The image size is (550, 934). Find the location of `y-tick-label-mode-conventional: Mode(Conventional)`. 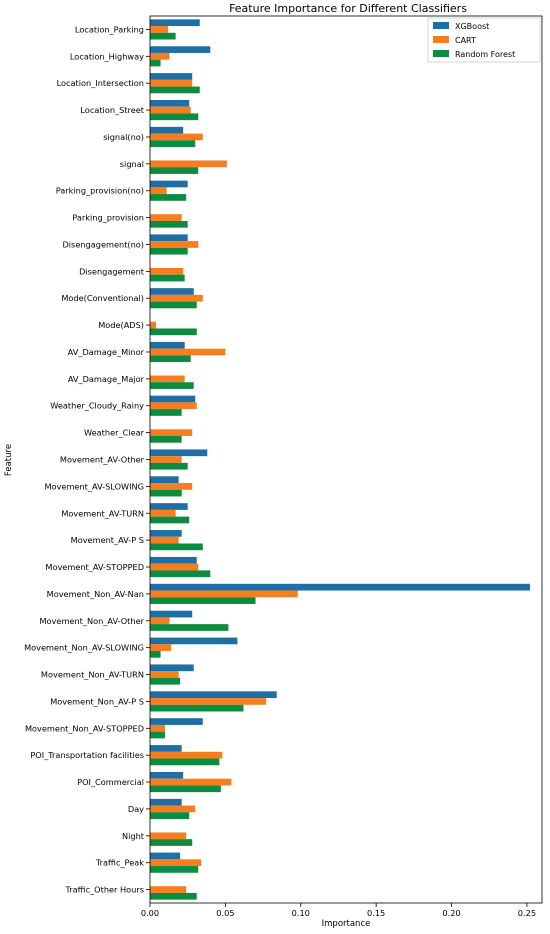

y-tick-label-mode-conventional: Mode(Conventional) is located at coordinates (102, 298).